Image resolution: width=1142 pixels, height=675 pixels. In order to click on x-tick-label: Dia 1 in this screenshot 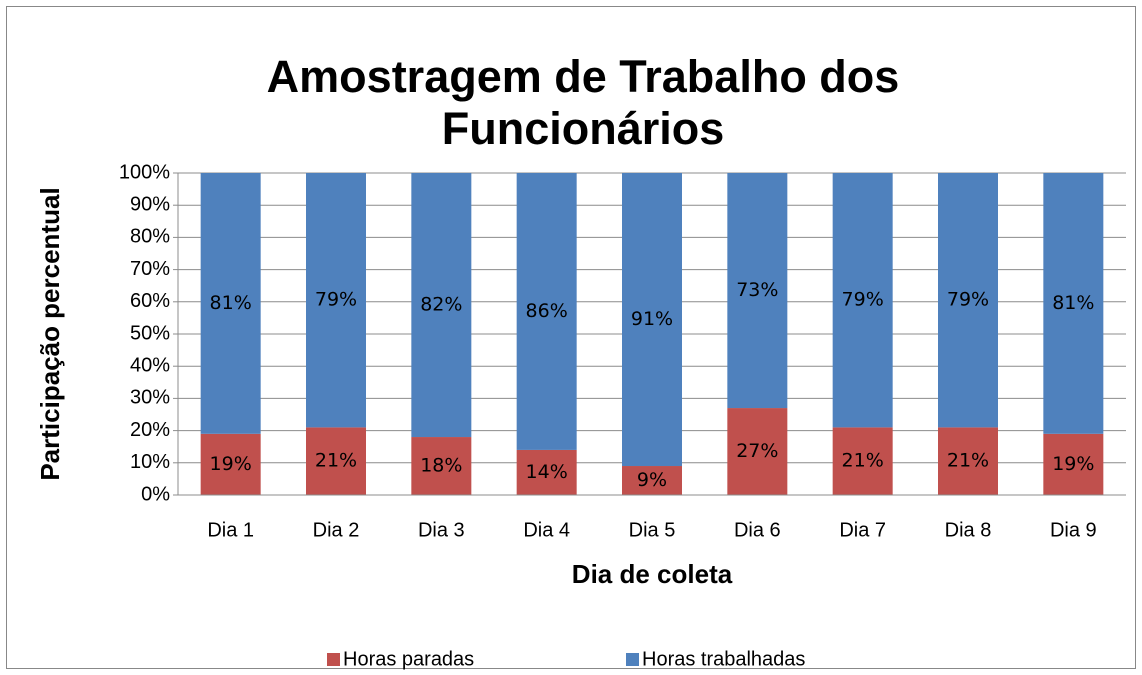, I will do `click(230, 530)`.